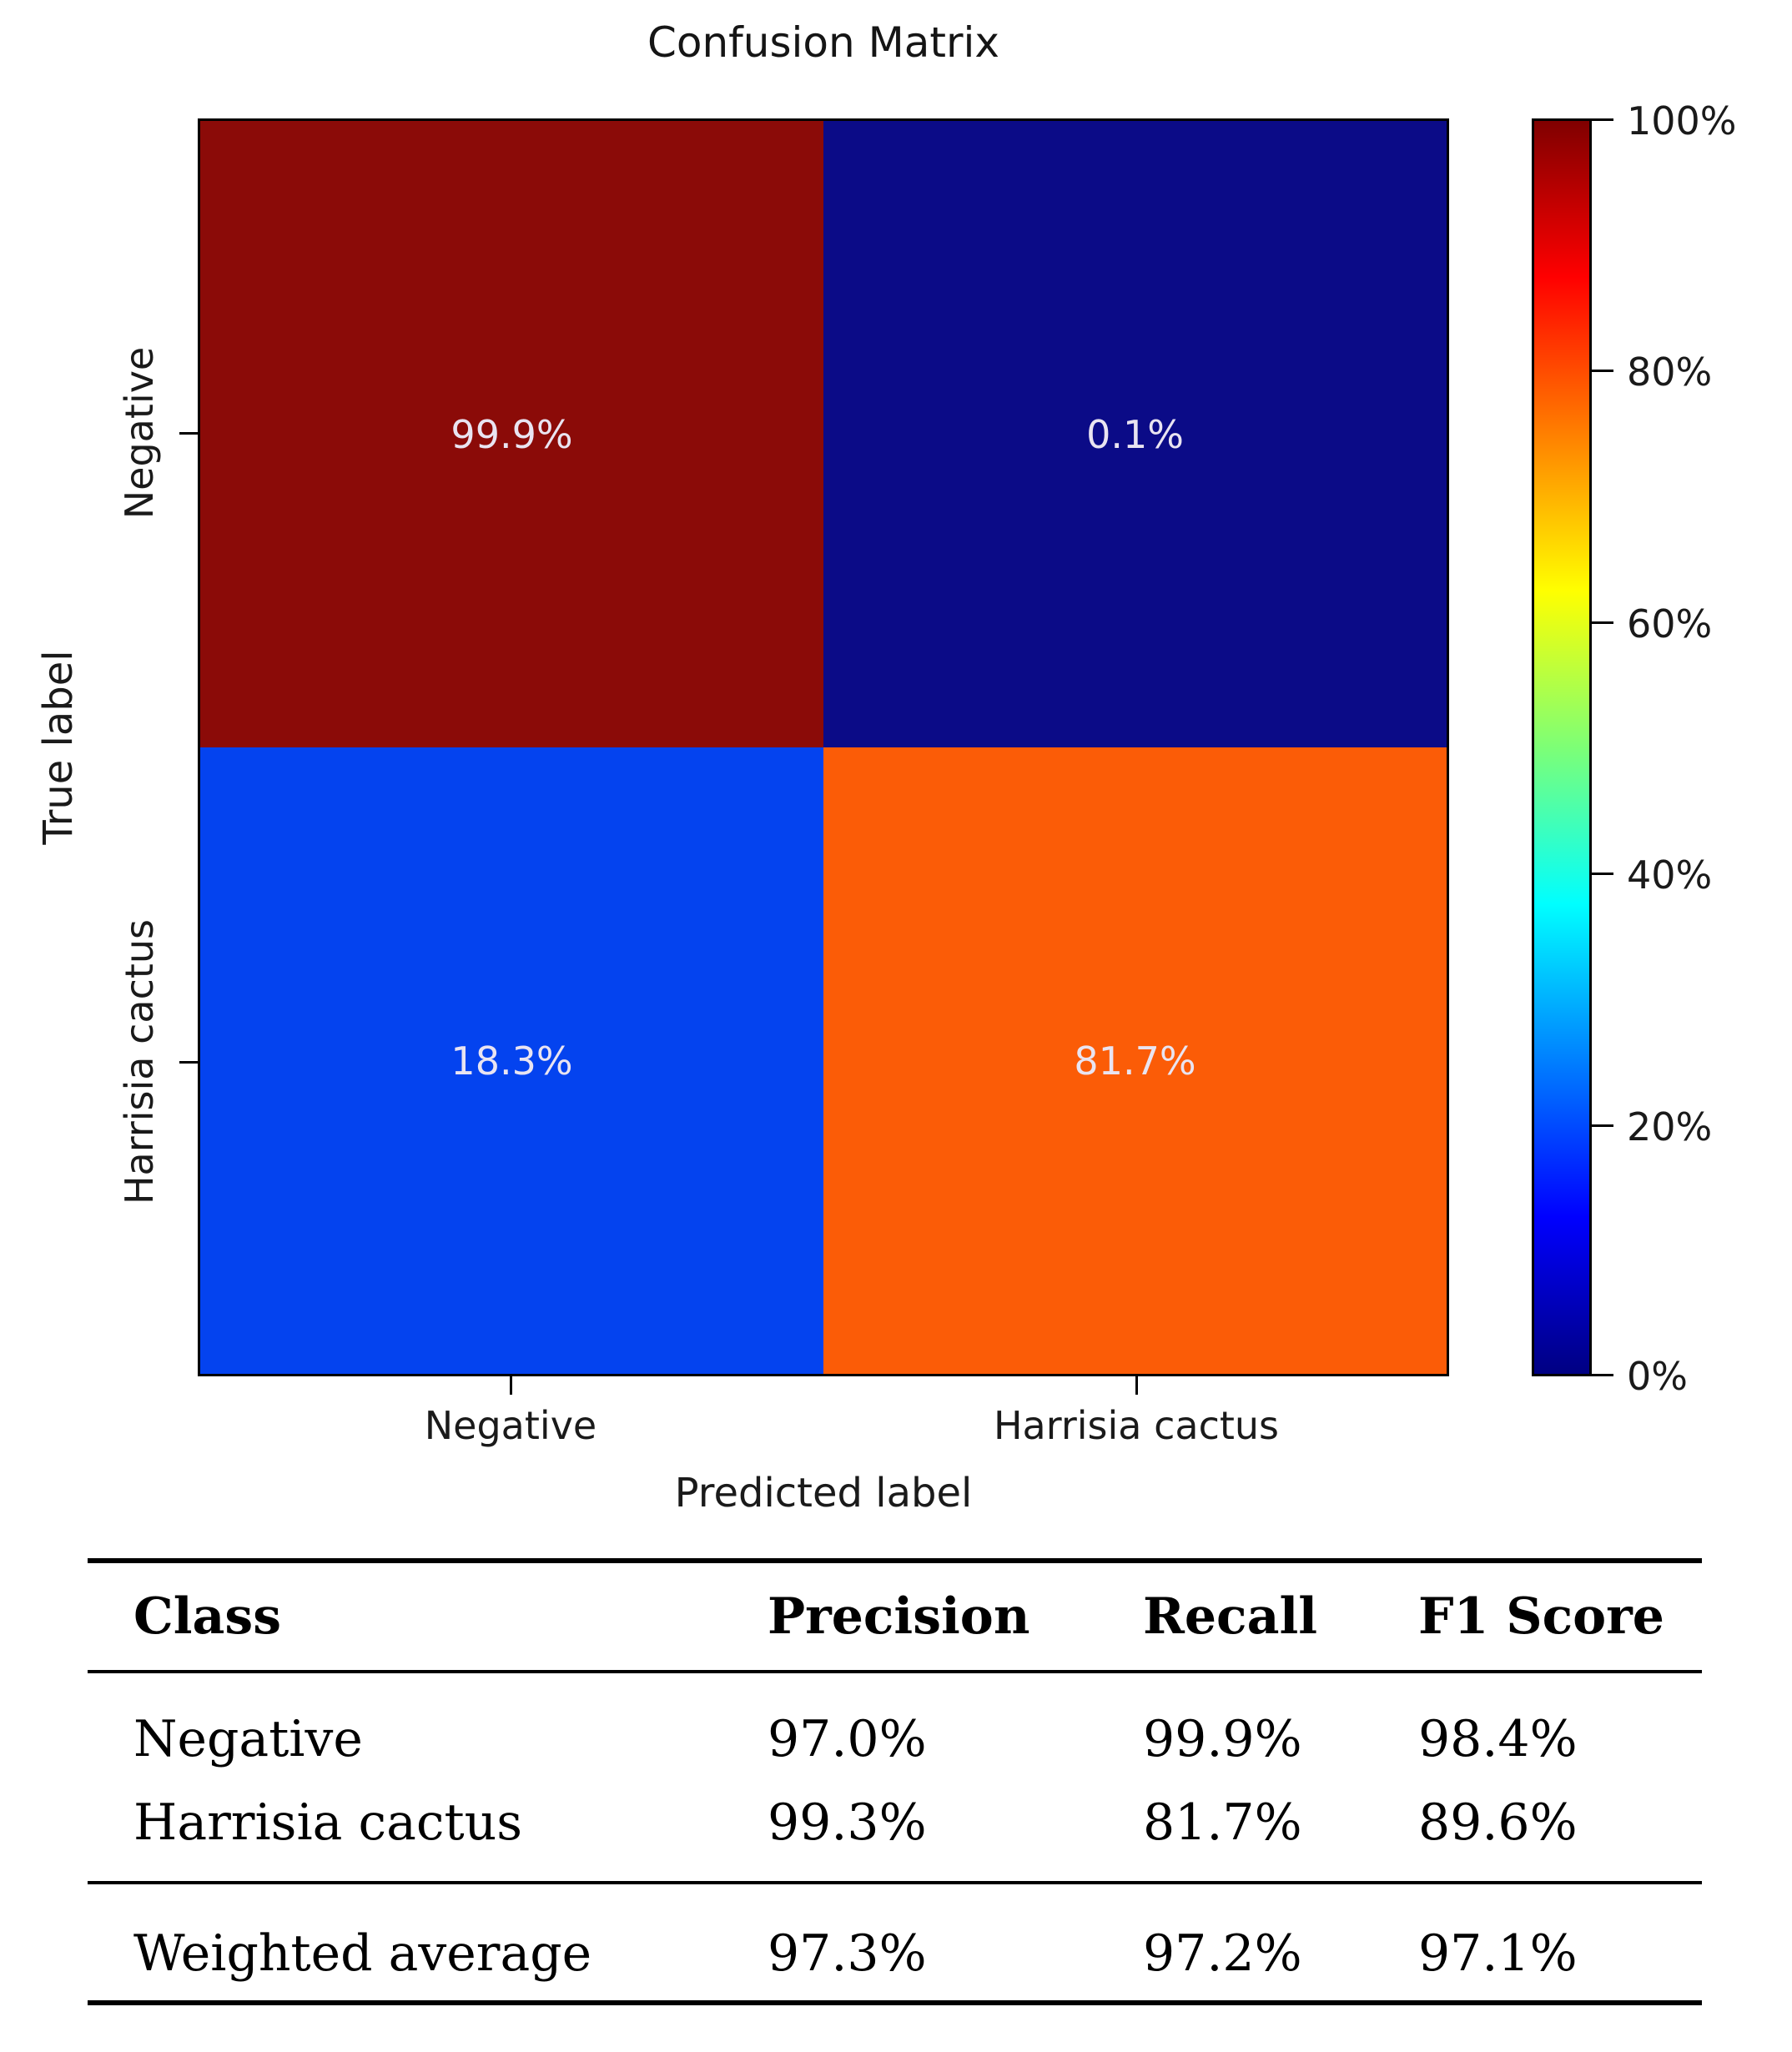 The width and height of the screenshot is (1792, 2052). Describe the element at coordinates (899, 1616) in the screenshot. I see `header-precision: Precision` at that location.